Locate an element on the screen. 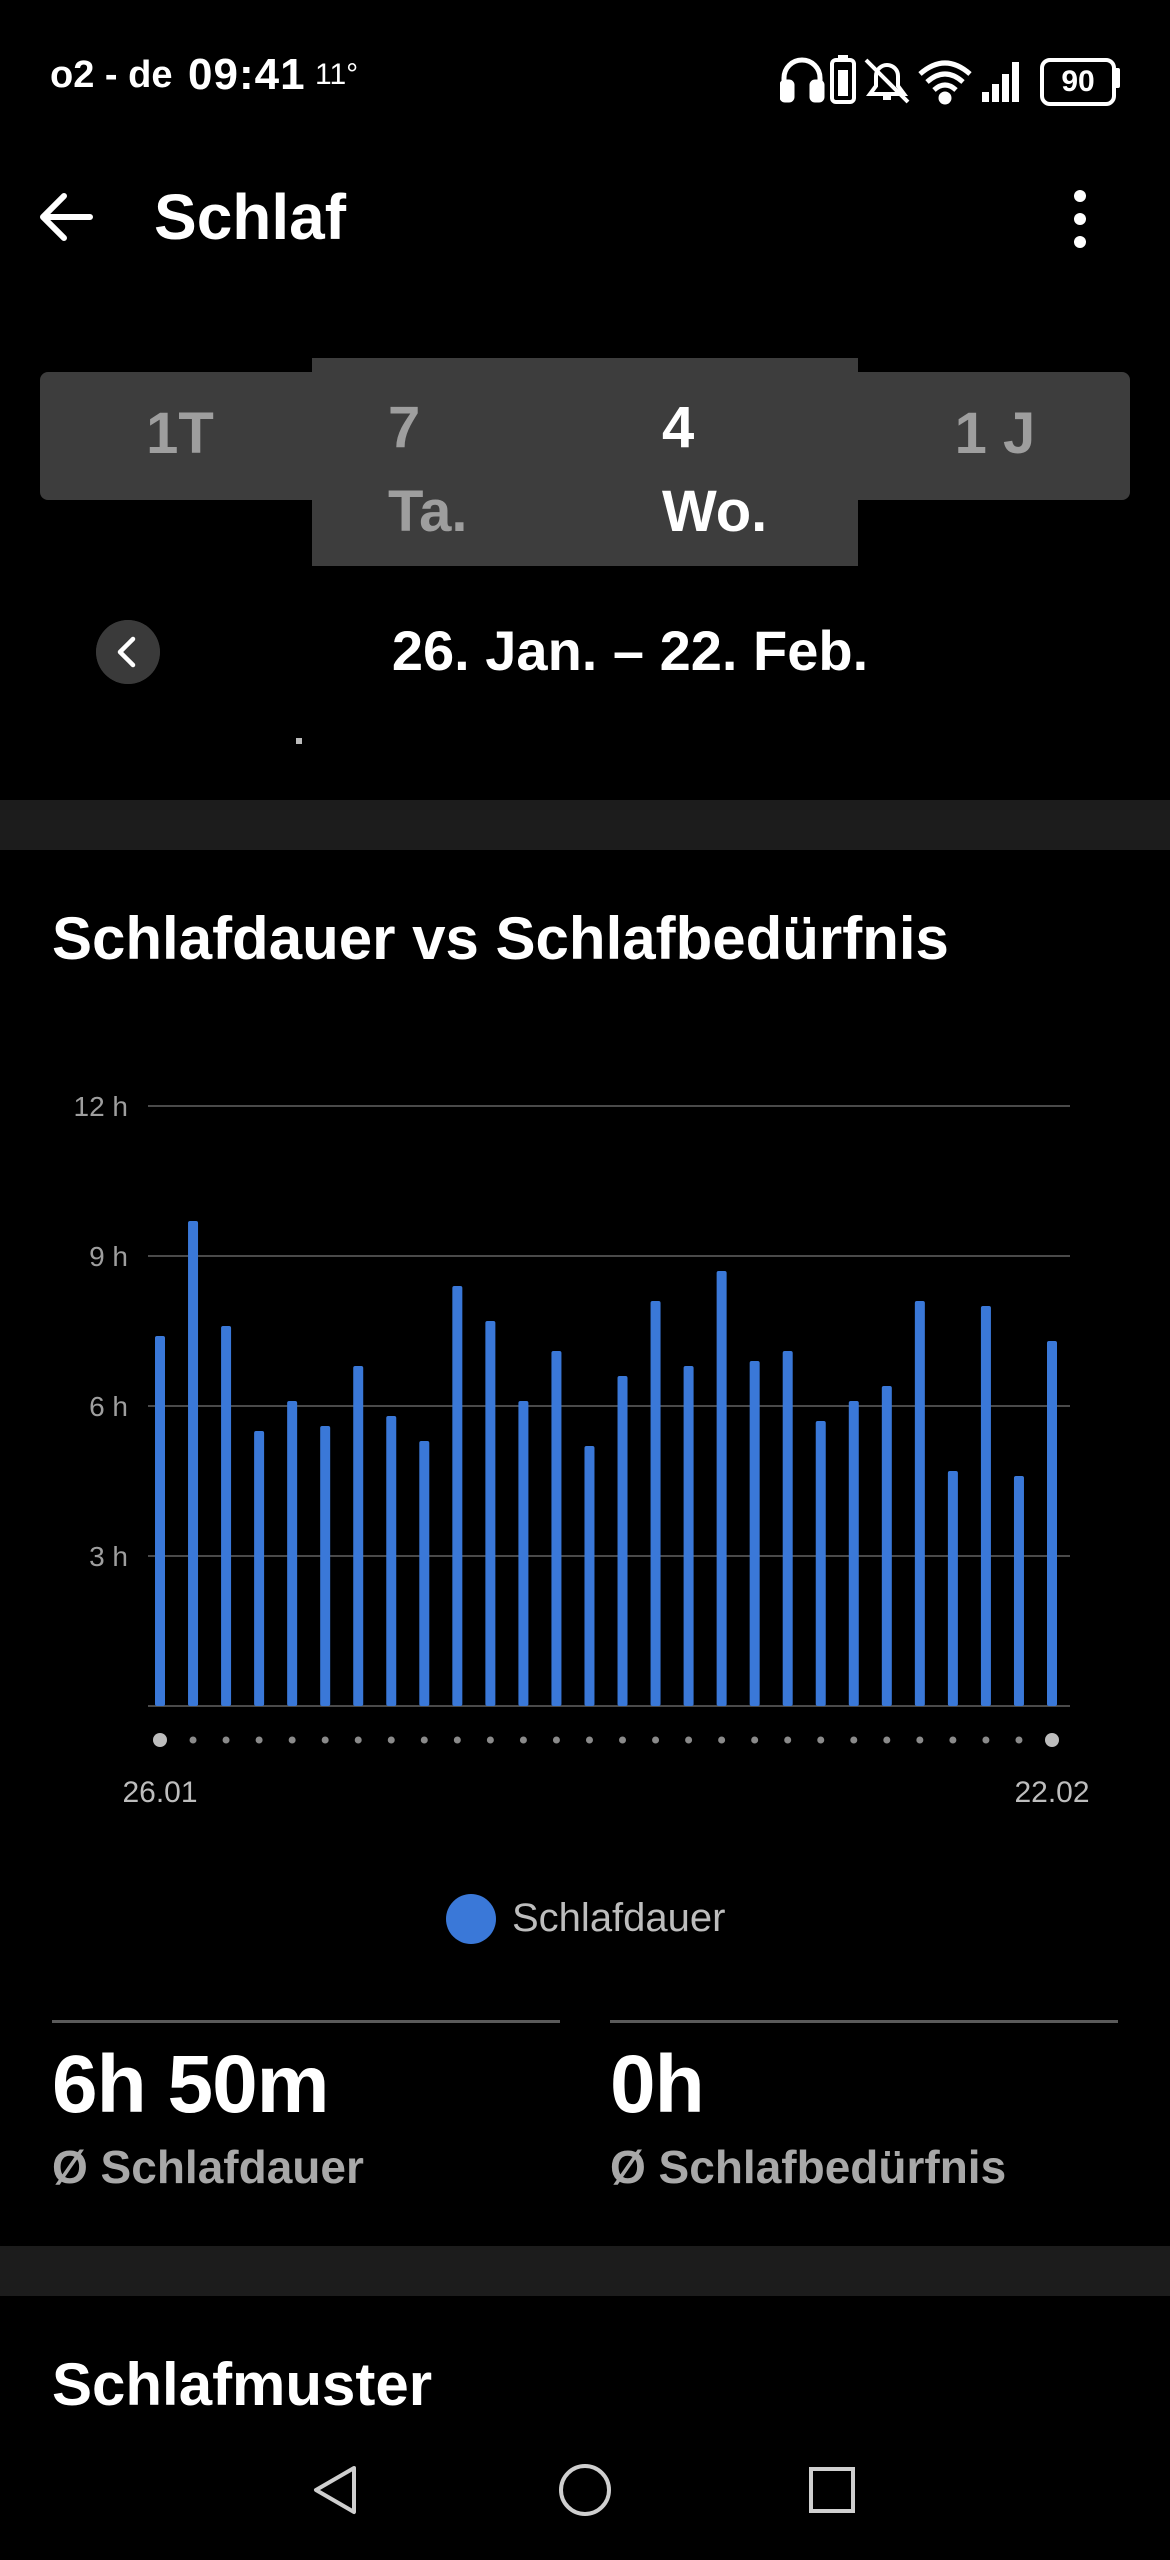 This screenshot has height=2560, width=1170. range-selector-highlight is located at coordinates (585, 462).